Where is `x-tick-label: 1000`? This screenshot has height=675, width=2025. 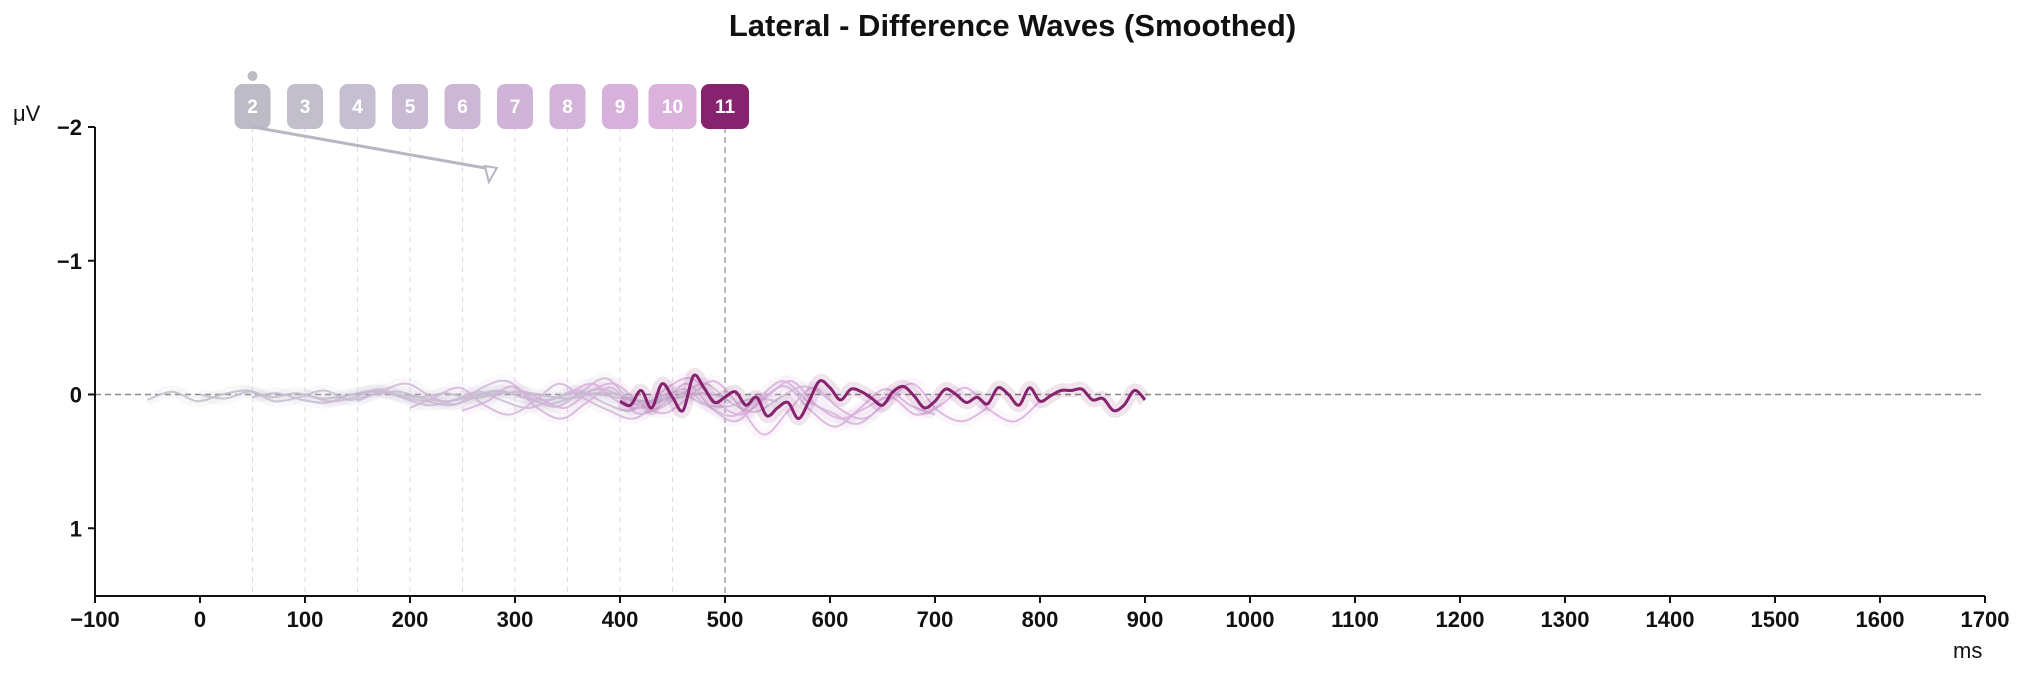 x-tick-label: 1000 is located at coordinates (1250, 619).